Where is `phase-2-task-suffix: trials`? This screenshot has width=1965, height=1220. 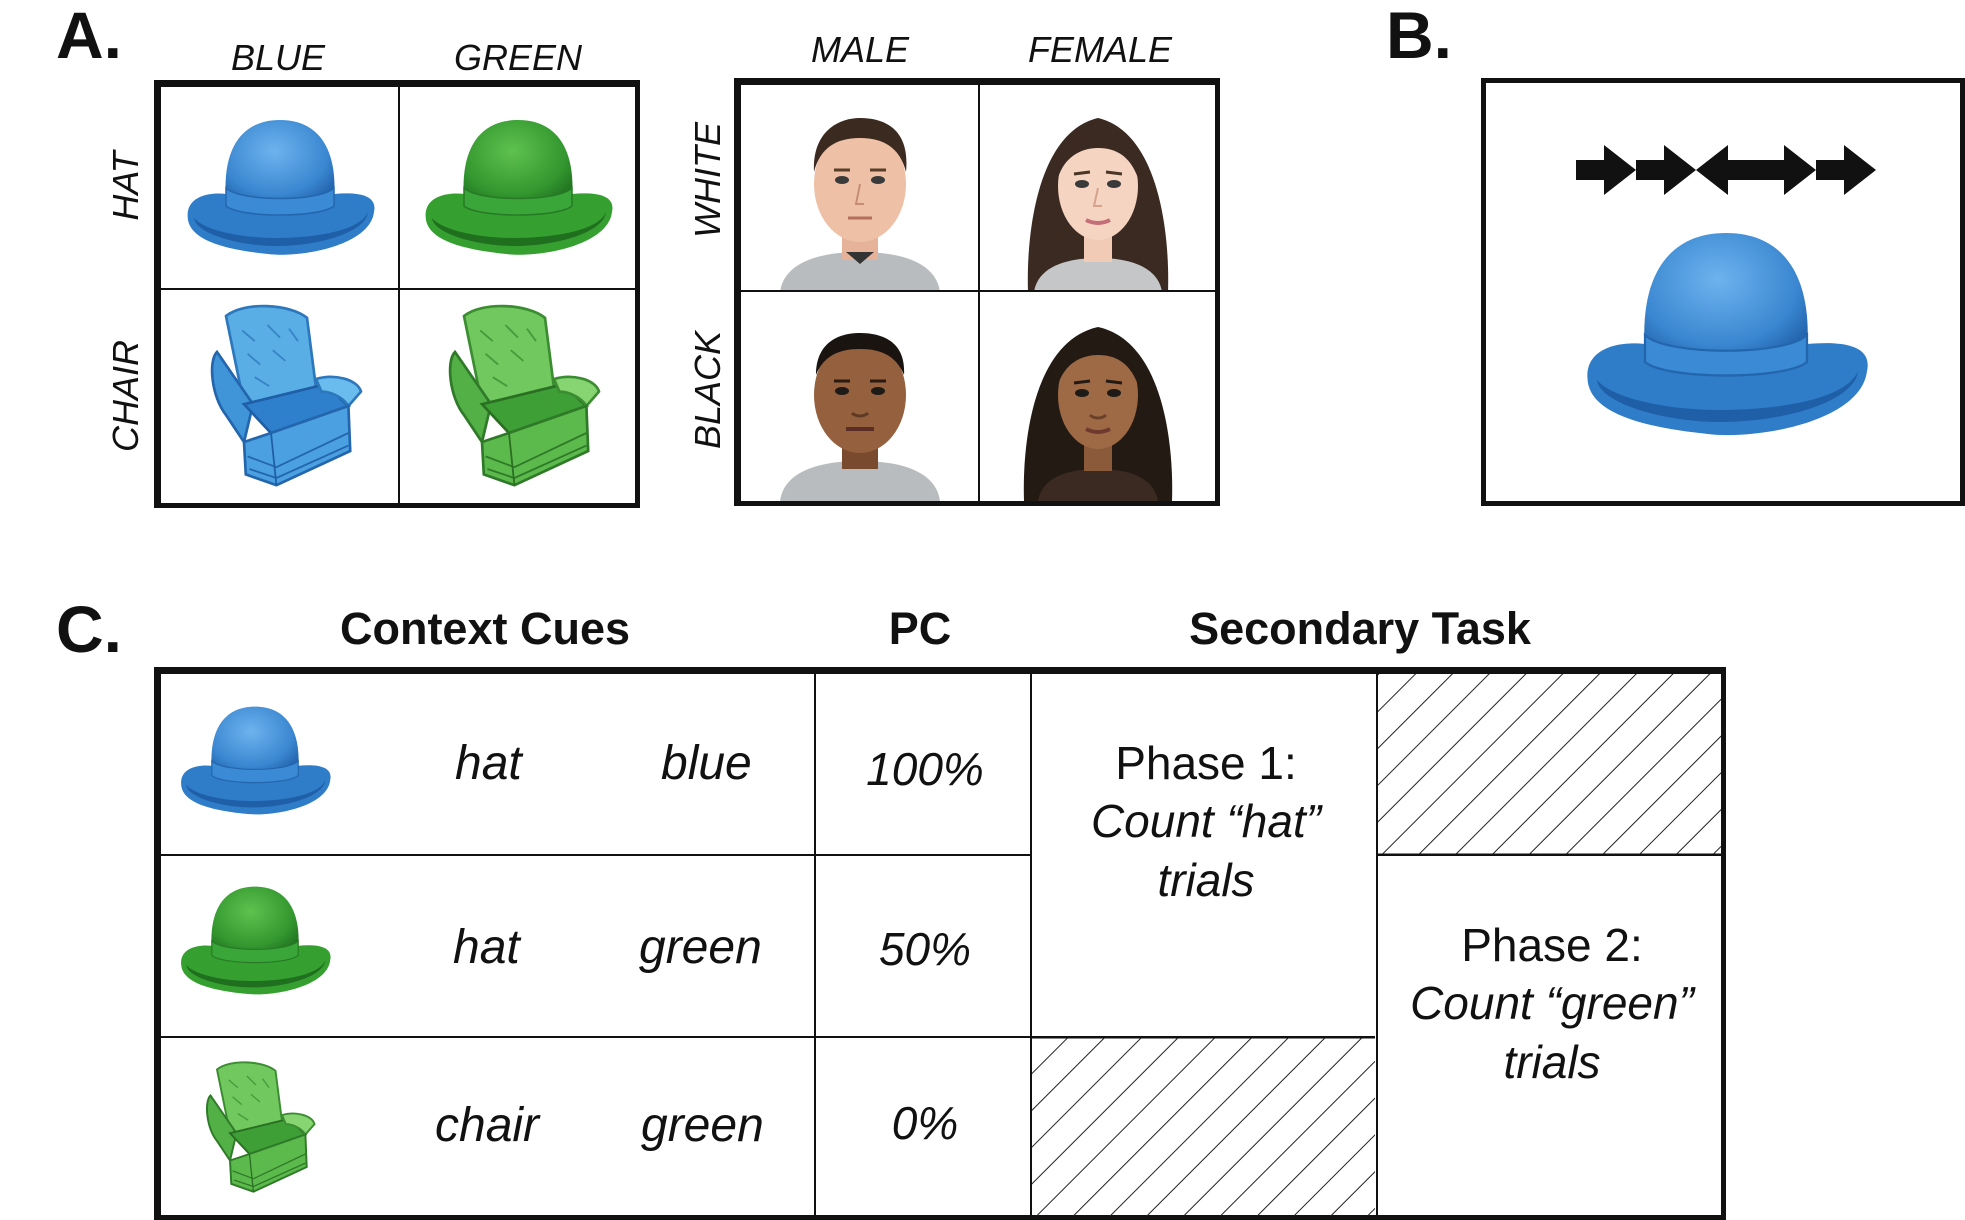 phase-2-task-suffix: trials is located at coordinates (1552, 1061).